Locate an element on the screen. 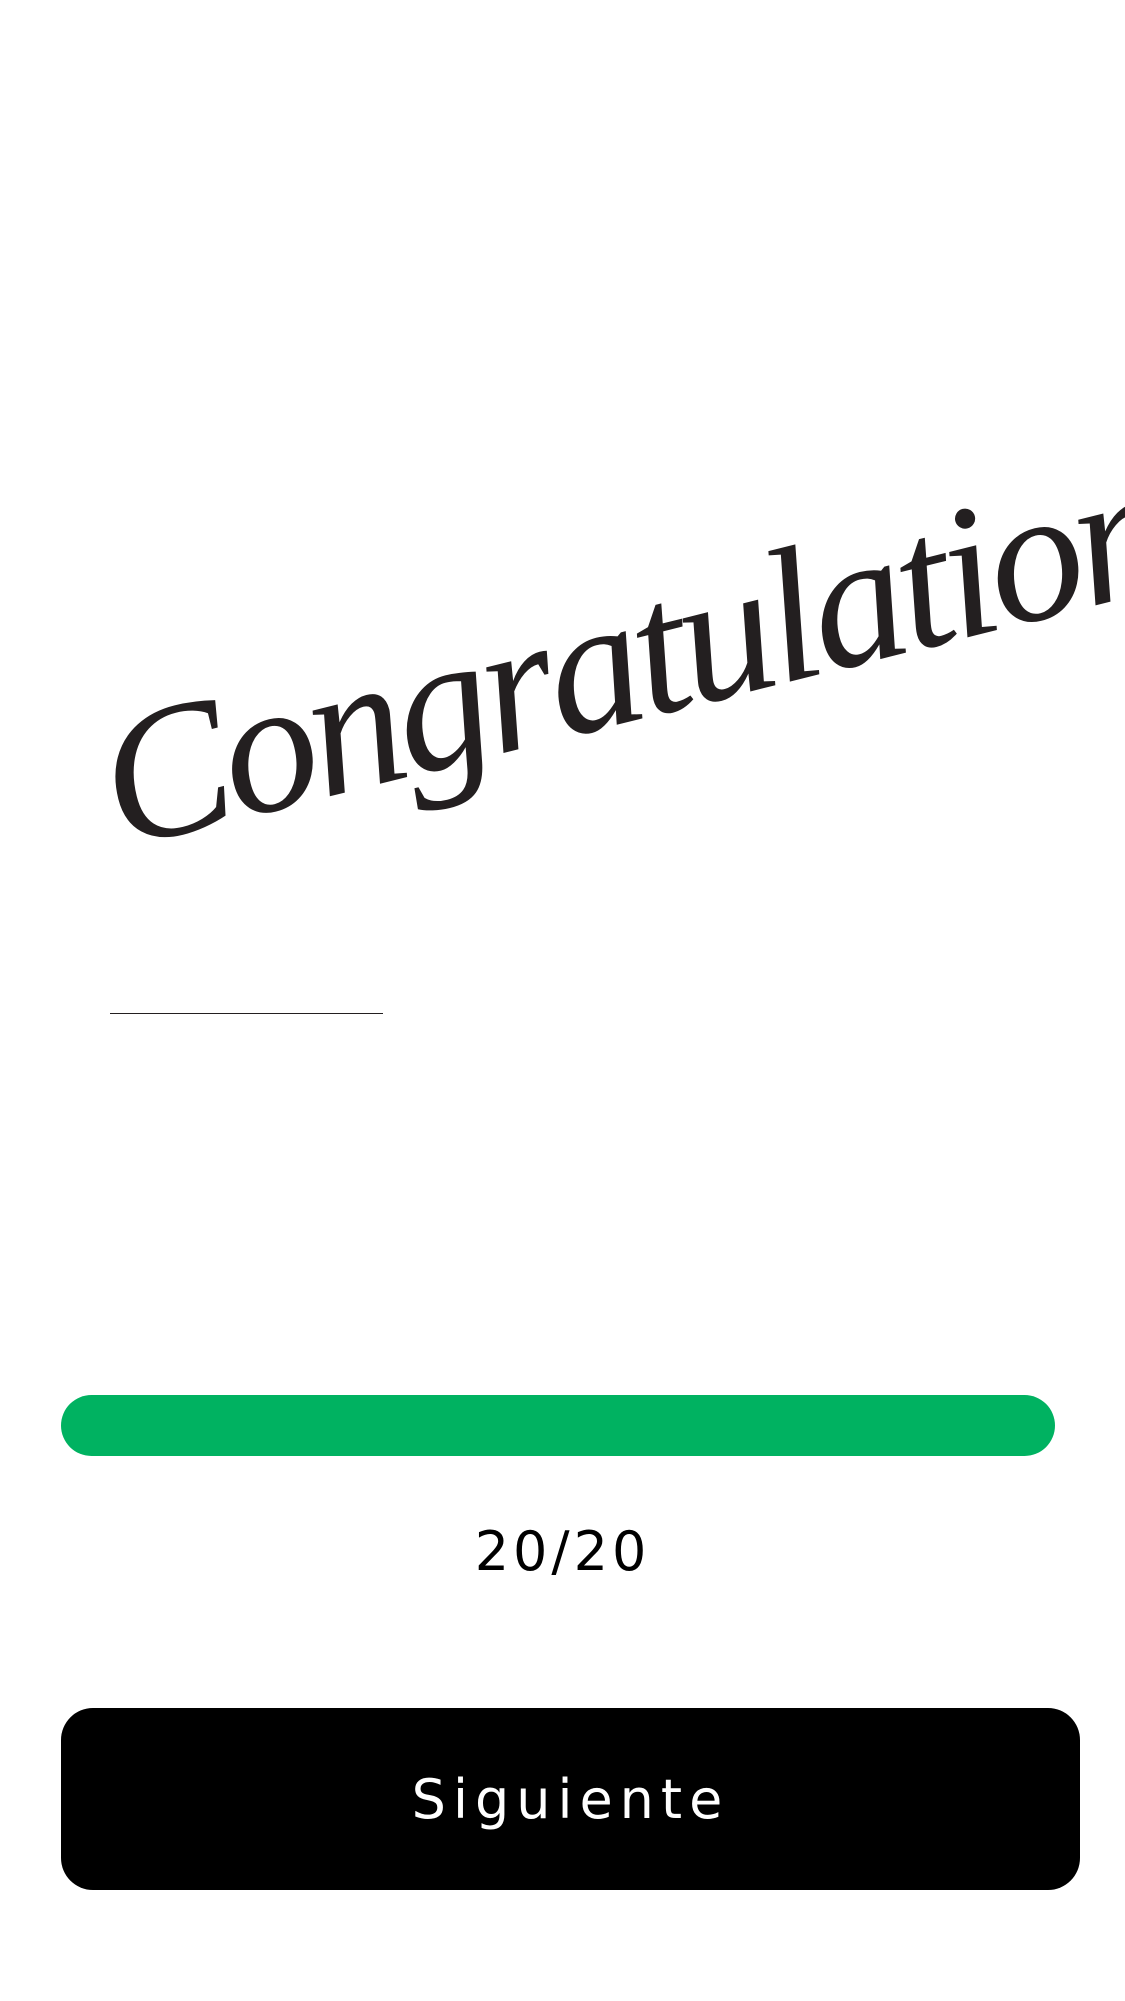 The image size is (1125, 2001). progress-label: 20/20 is located at coordinates (562, 1551).